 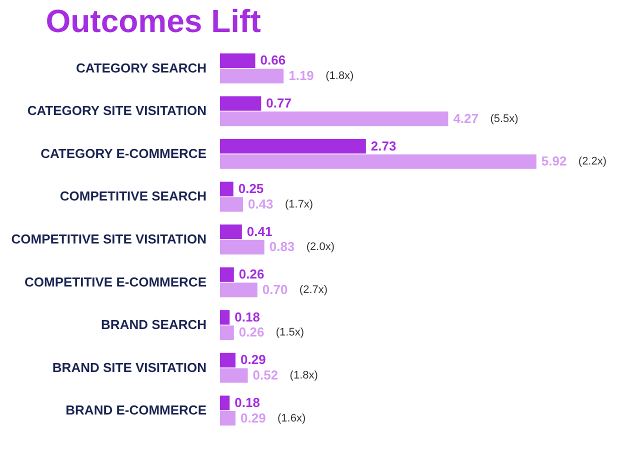 What do you see at coordinates (279, 102) in the screenshot?
I see `data-label: 0.77` at bounding box center [279, 102].